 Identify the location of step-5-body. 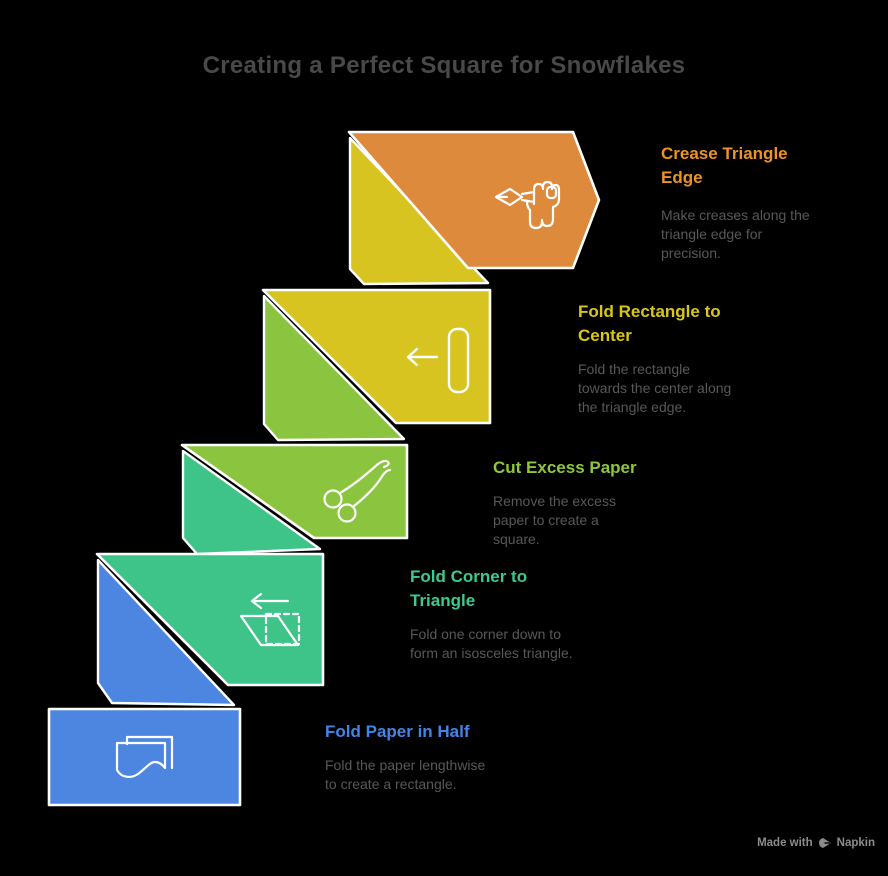
(144, 757).